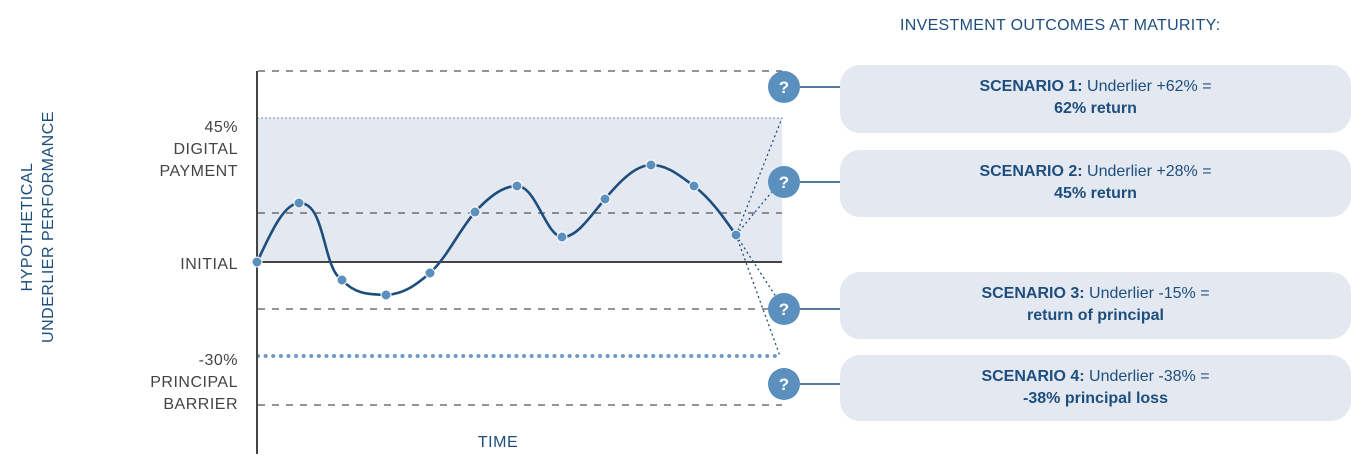  Describe the element at coordinates (1033, 376) in the screenshot. I see `scenario-4-title: SCENARIO 4:` at that location.